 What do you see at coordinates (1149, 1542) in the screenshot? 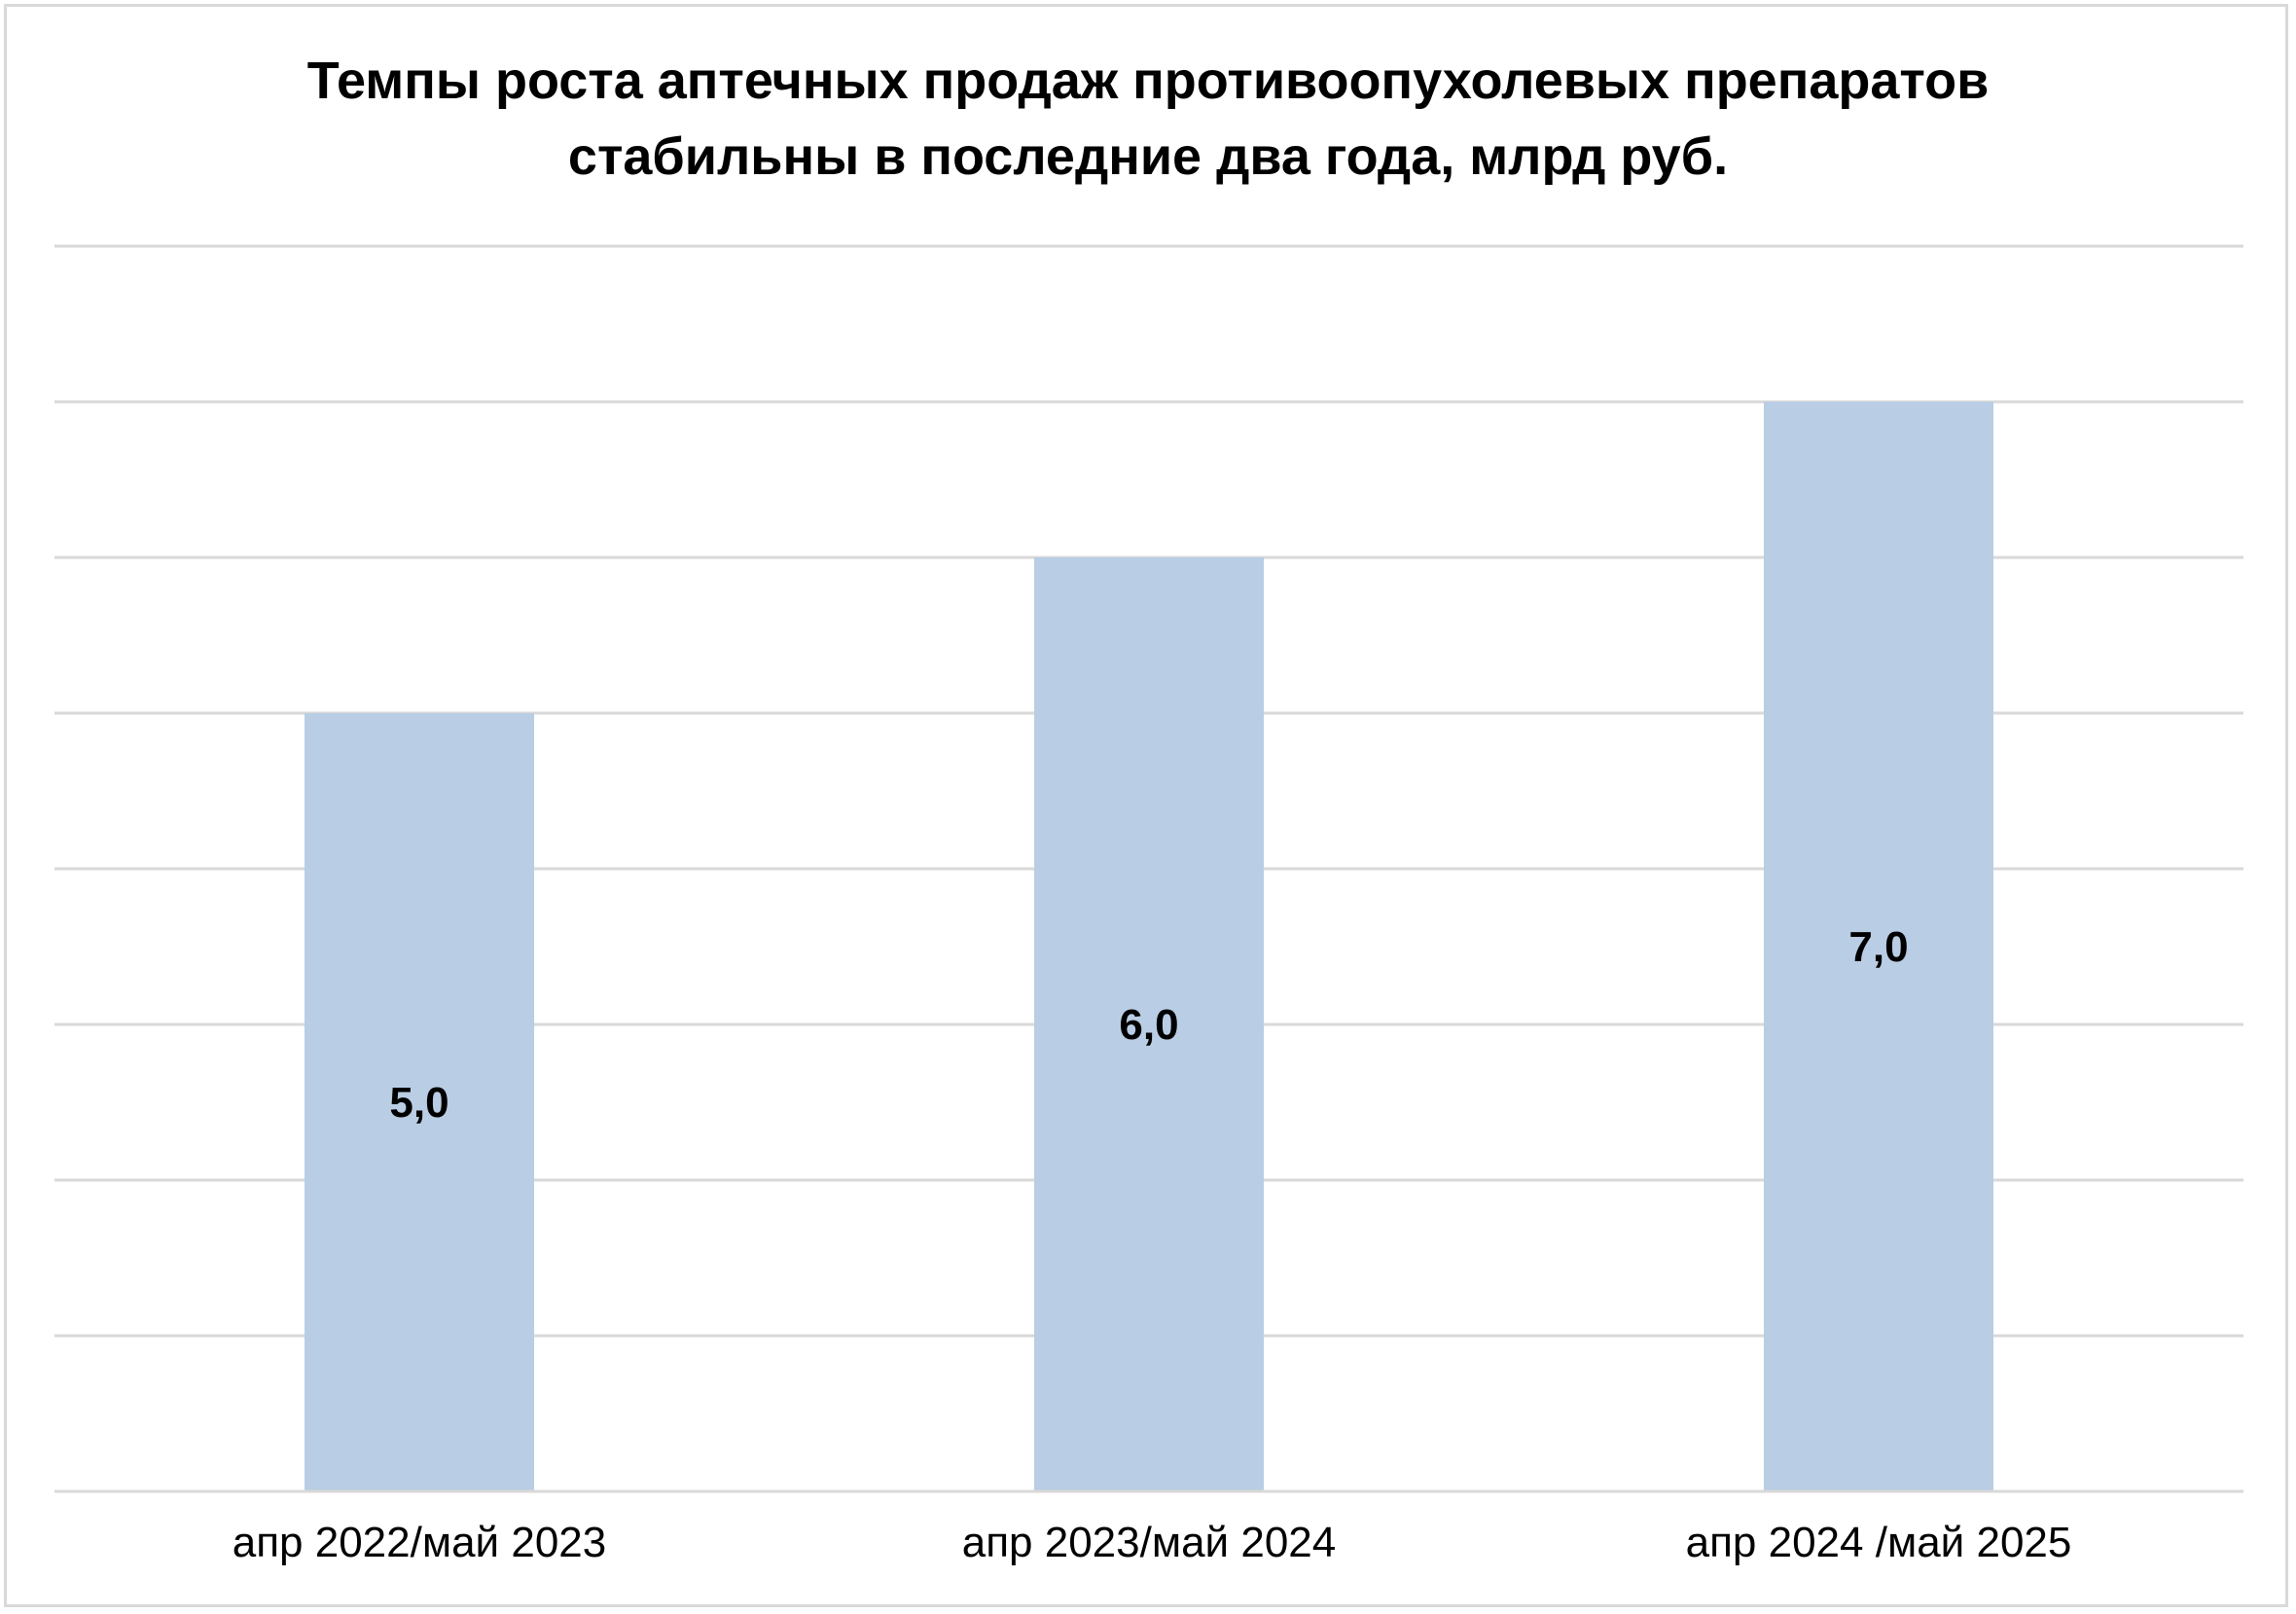
I see `x-tick-label: апр 2023/май 2024` at bounding box center [1149, 1542].